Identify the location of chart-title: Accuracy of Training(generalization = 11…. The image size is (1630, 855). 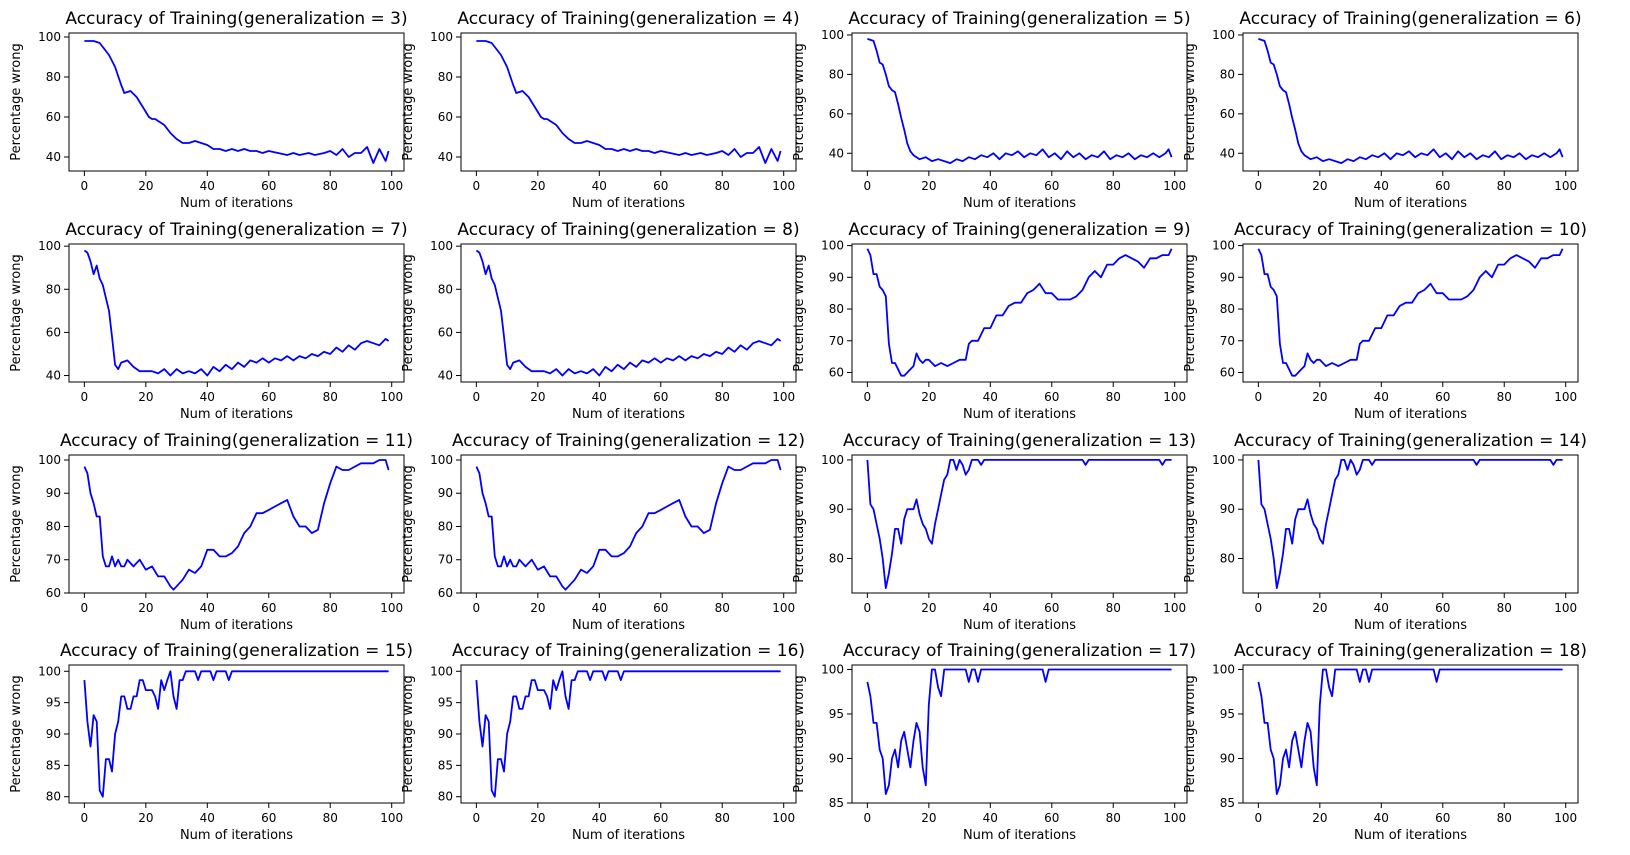
(236, 441).